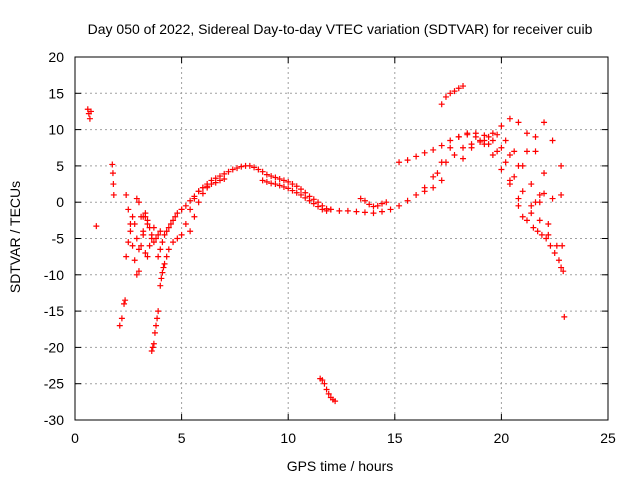 Image resolution: width=640 pixels, height=480 pixels. What do you see at coordinates (54, 420) in the screenshot?
I see `y-tick-label-0: -30` at bounding box center [54, 420].